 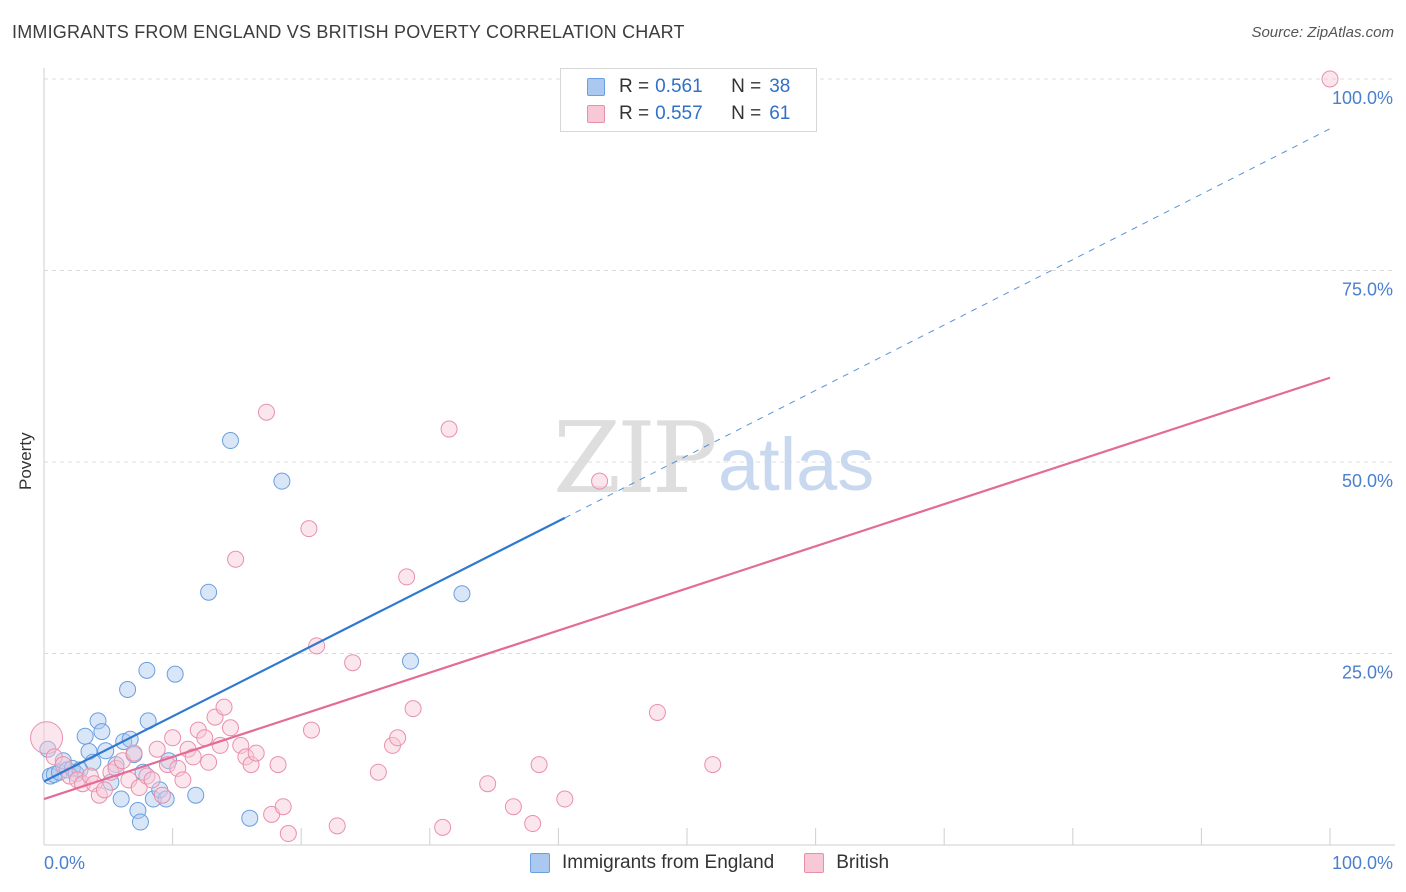 What do you see at coordinates (634, 459) in the screenshot?
I see `watermark-zip: ZIP` at bounding box center [634, 459].